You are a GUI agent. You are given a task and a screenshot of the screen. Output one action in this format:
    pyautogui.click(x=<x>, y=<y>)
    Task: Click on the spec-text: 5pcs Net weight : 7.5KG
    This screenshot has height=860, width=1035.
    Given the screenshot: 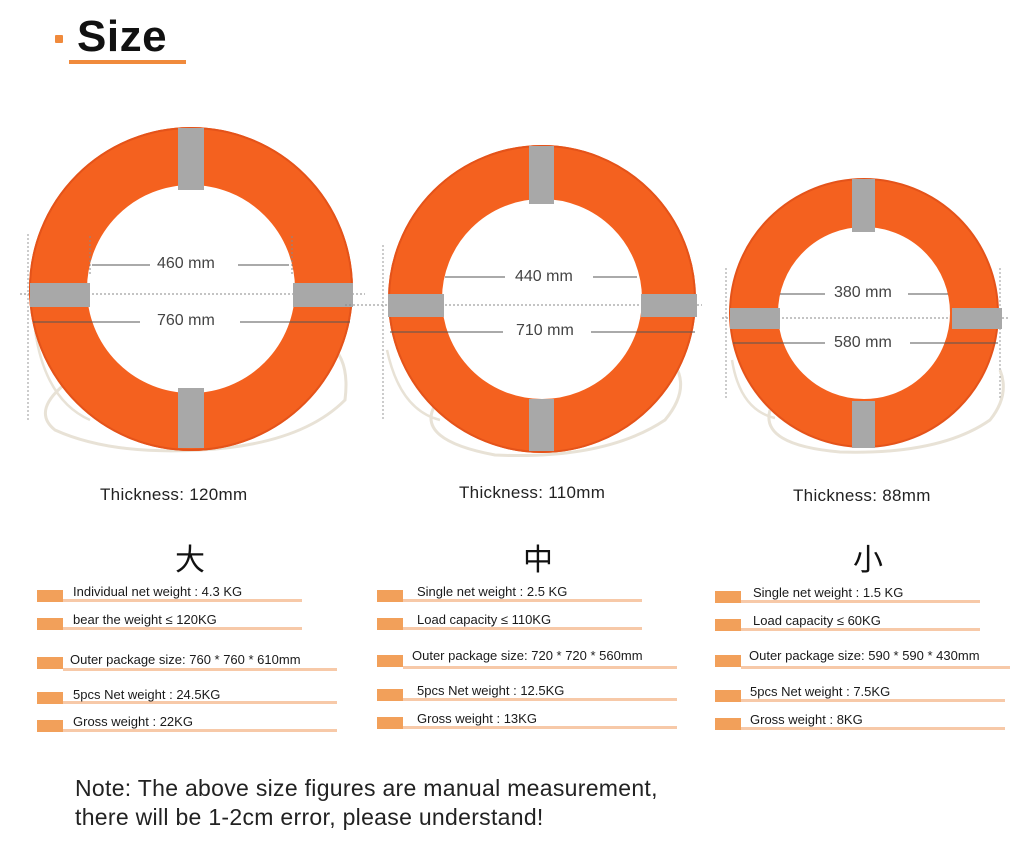 What is the action you would take?
    pyautogui.click(x=820, y=691)
    